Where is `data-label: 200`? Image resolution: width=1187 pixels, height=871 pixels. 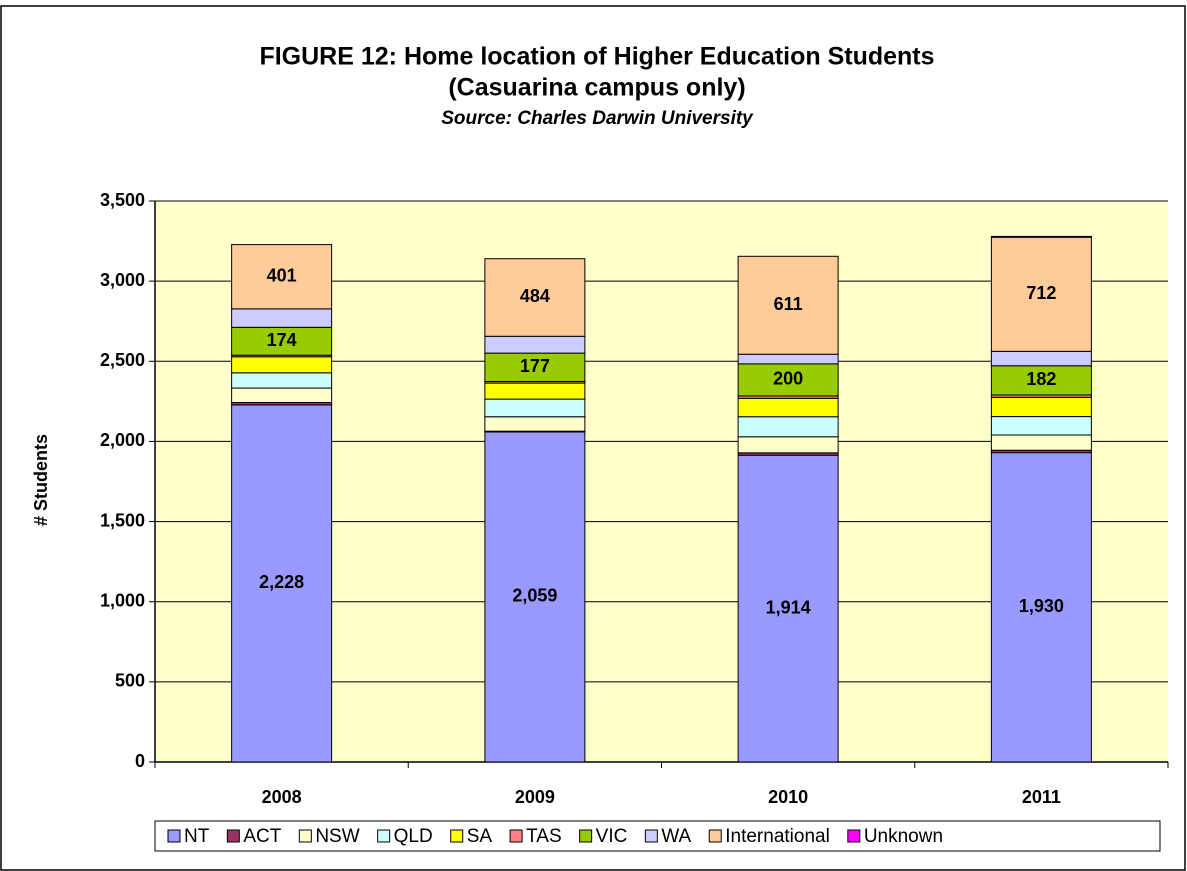
data-label: 200 is located at coordinates (788, 379).